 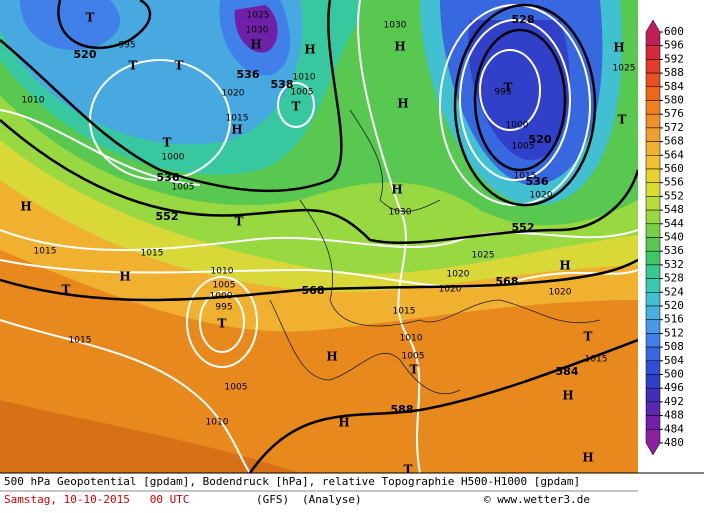 I want to click on colorbar-label: 536, so click(x=674, y=250).